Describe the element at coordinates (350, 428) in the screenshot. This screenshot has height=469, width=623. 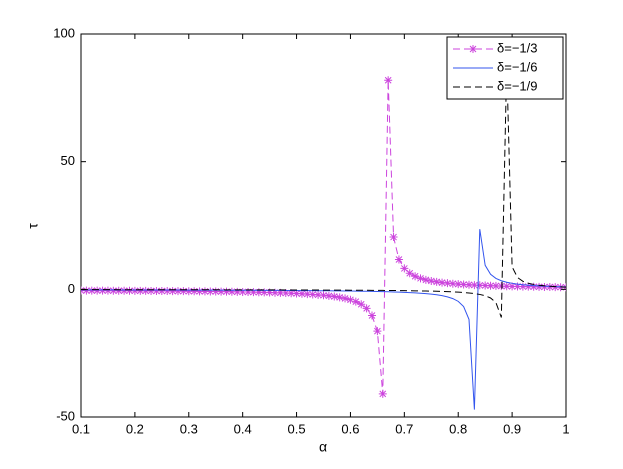
I see `x-tick-label: 0.6` at that location.